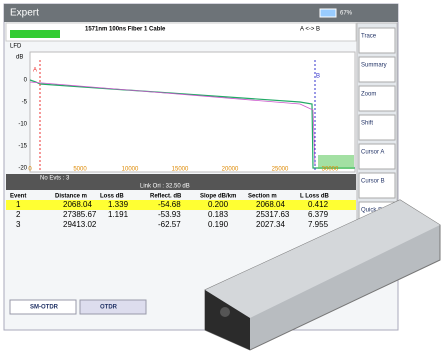 This screenshot has height=358, width=441. I want to click on trace-info: 1571nm 100ns Fiber 1 Cable, so click(125, 30).